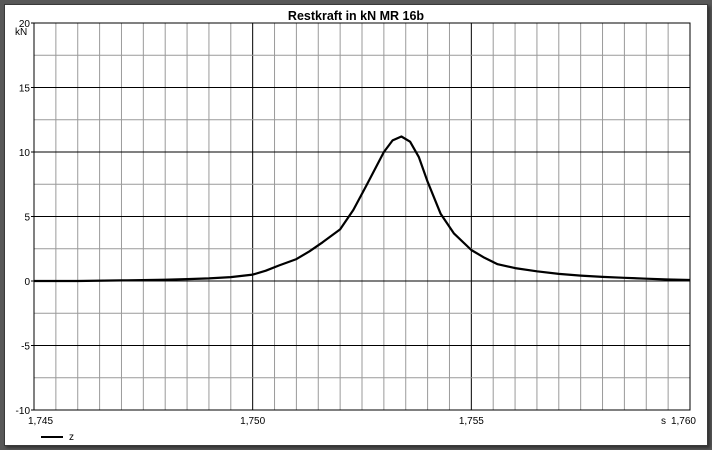  Describe the element at coordinates (252, 421) in the screenshot. I see `x-tick-label: 1,750` at that location.